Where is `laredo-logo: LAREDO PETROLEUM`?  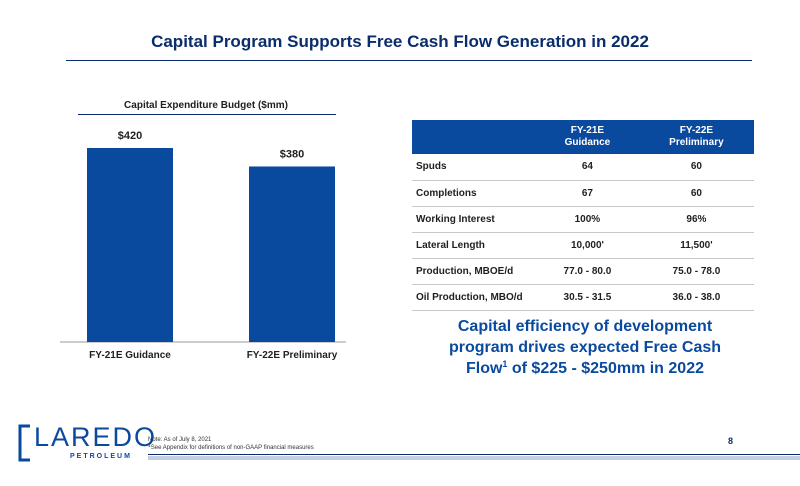 laredo-logo: LAREDO PETROLEUM is located at coordinates (85, 444).